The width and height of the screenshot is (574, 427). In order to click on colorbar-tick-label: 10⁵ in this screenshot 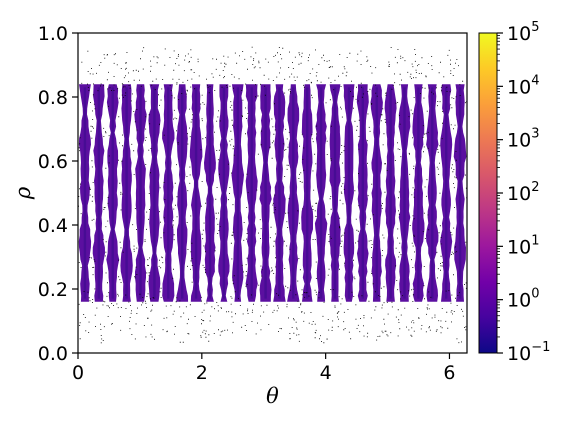, I will do `click(523, 32)`.